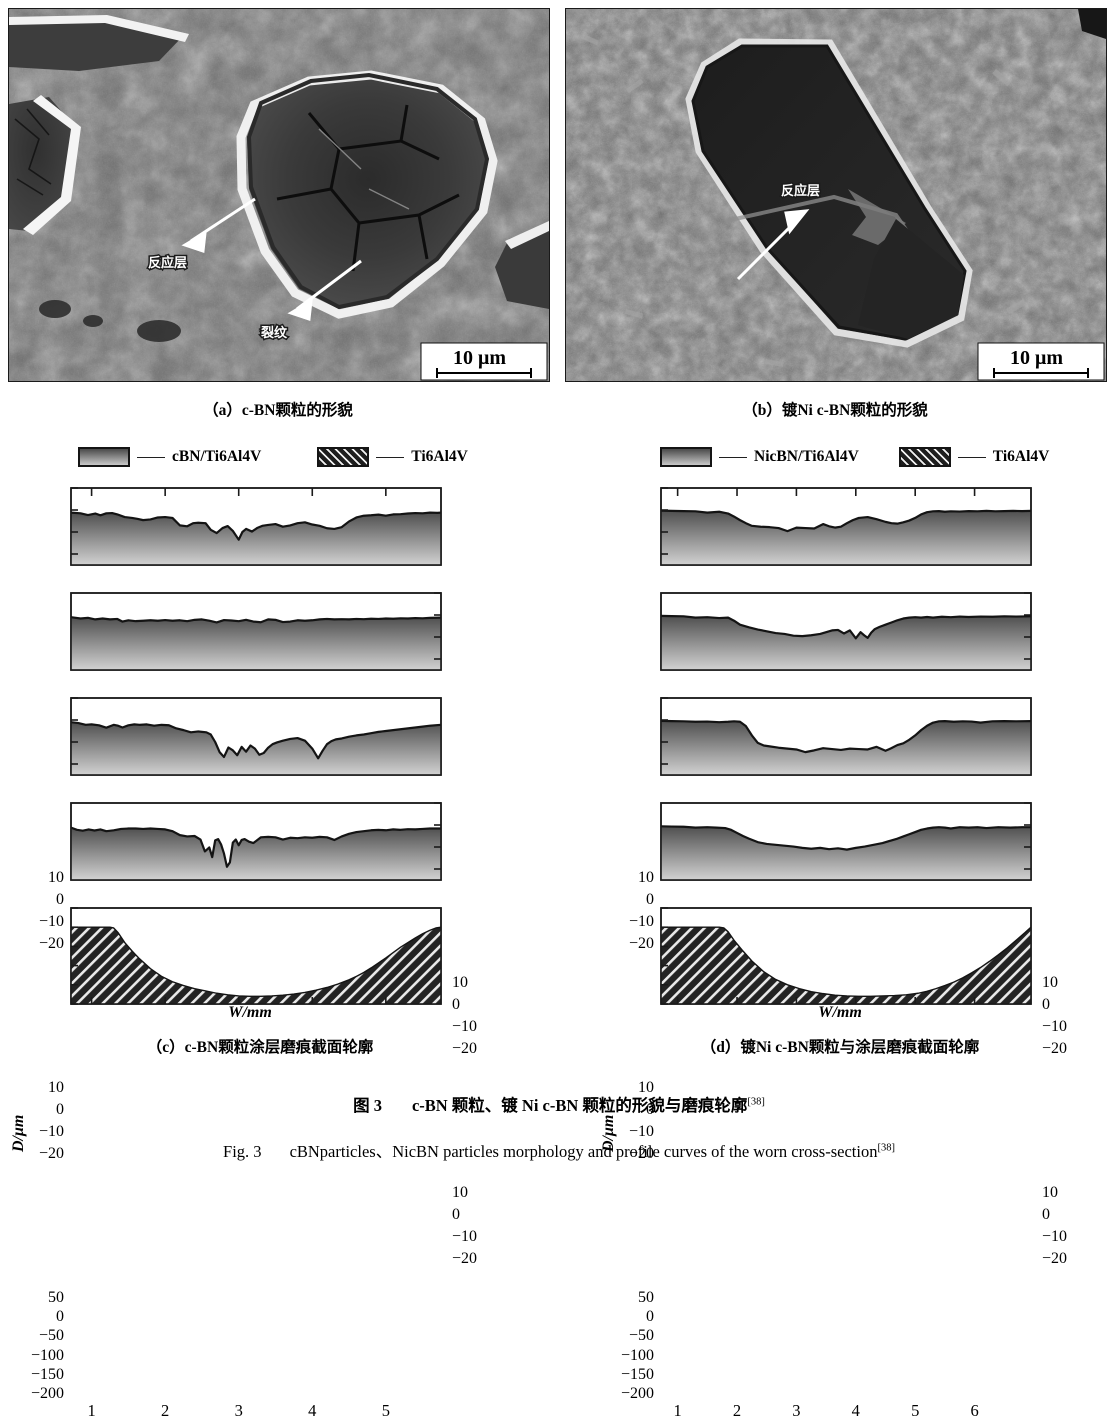 The height and width of the screenshot is (1421, 1118). I want to click on y-tick-c-2-10: 10, so click(460, 982).